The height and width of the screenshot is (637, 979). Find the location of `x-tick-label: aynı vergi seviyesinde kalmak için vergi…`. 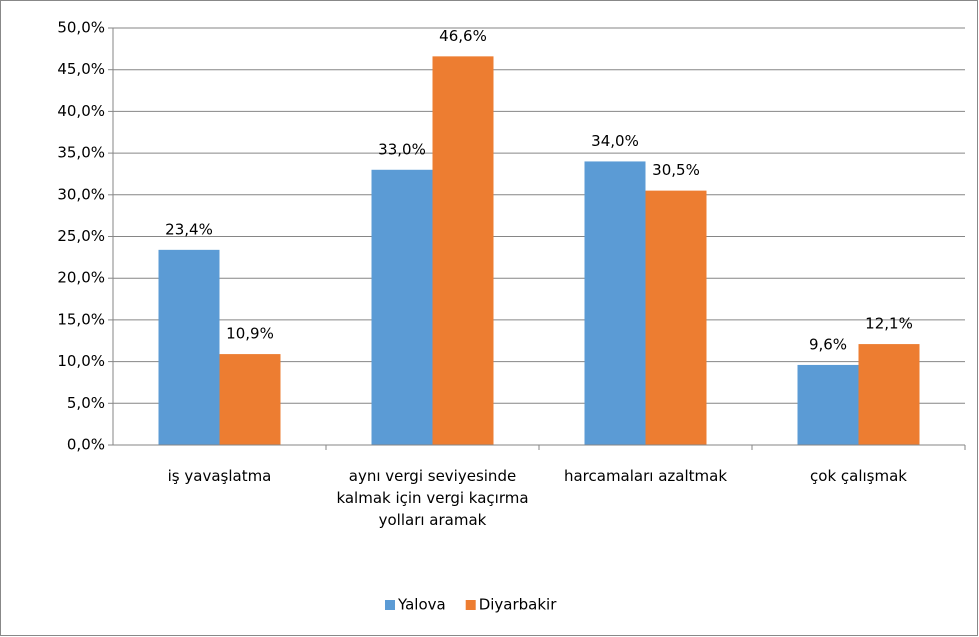

x-tick-label: aynı vergi seviyesinde kalmak için vergi… is located at coordinates (432, 498).